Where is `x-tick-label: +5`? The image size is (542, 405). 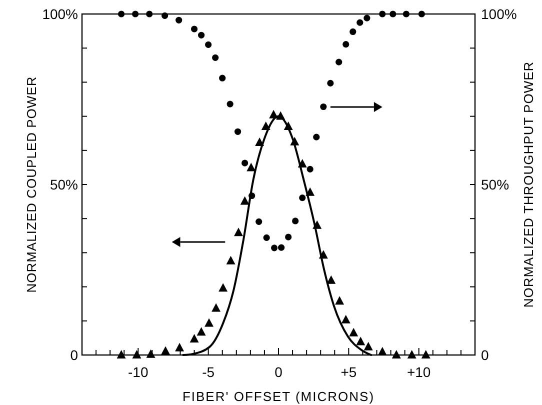 x-tick-label: +5 is located at coordinates (348, 372).